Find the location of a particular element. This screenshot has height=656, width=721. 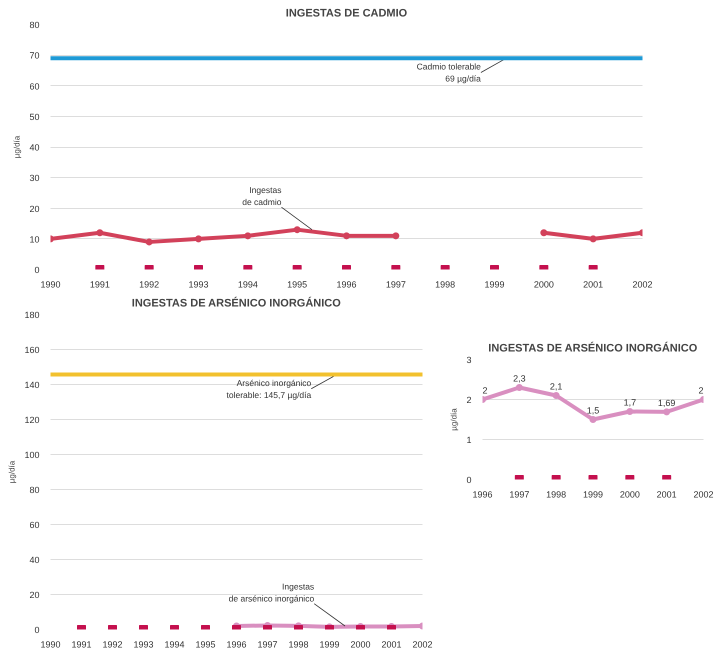

y-tick-label: 30 is located at coordinates (34, 178).